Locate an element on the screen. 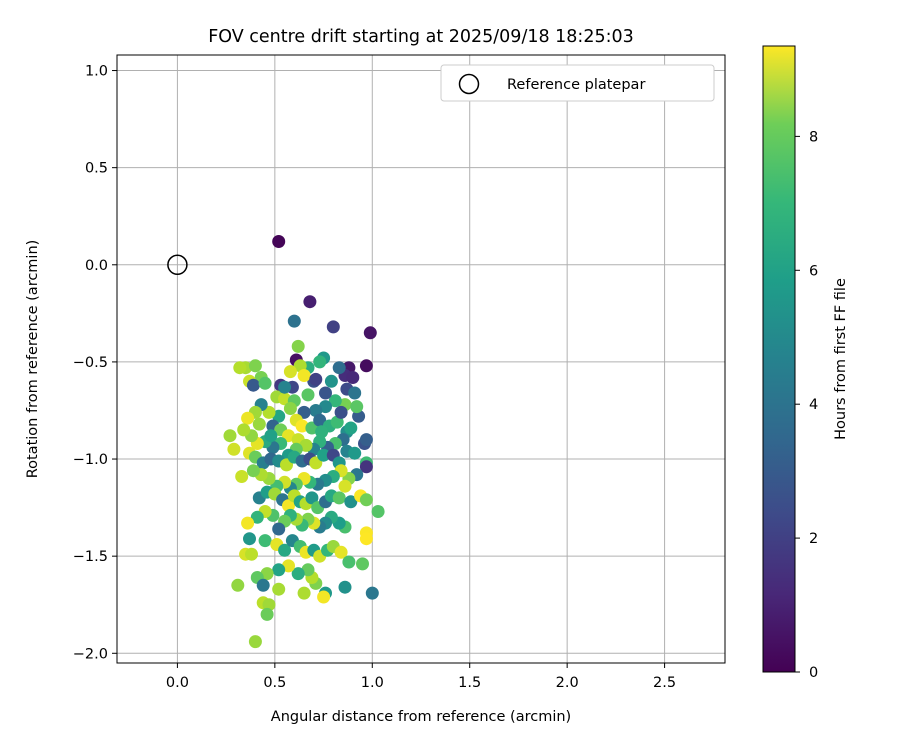  colorbar-tick-label: 0 is located at coordinates (813, 673).